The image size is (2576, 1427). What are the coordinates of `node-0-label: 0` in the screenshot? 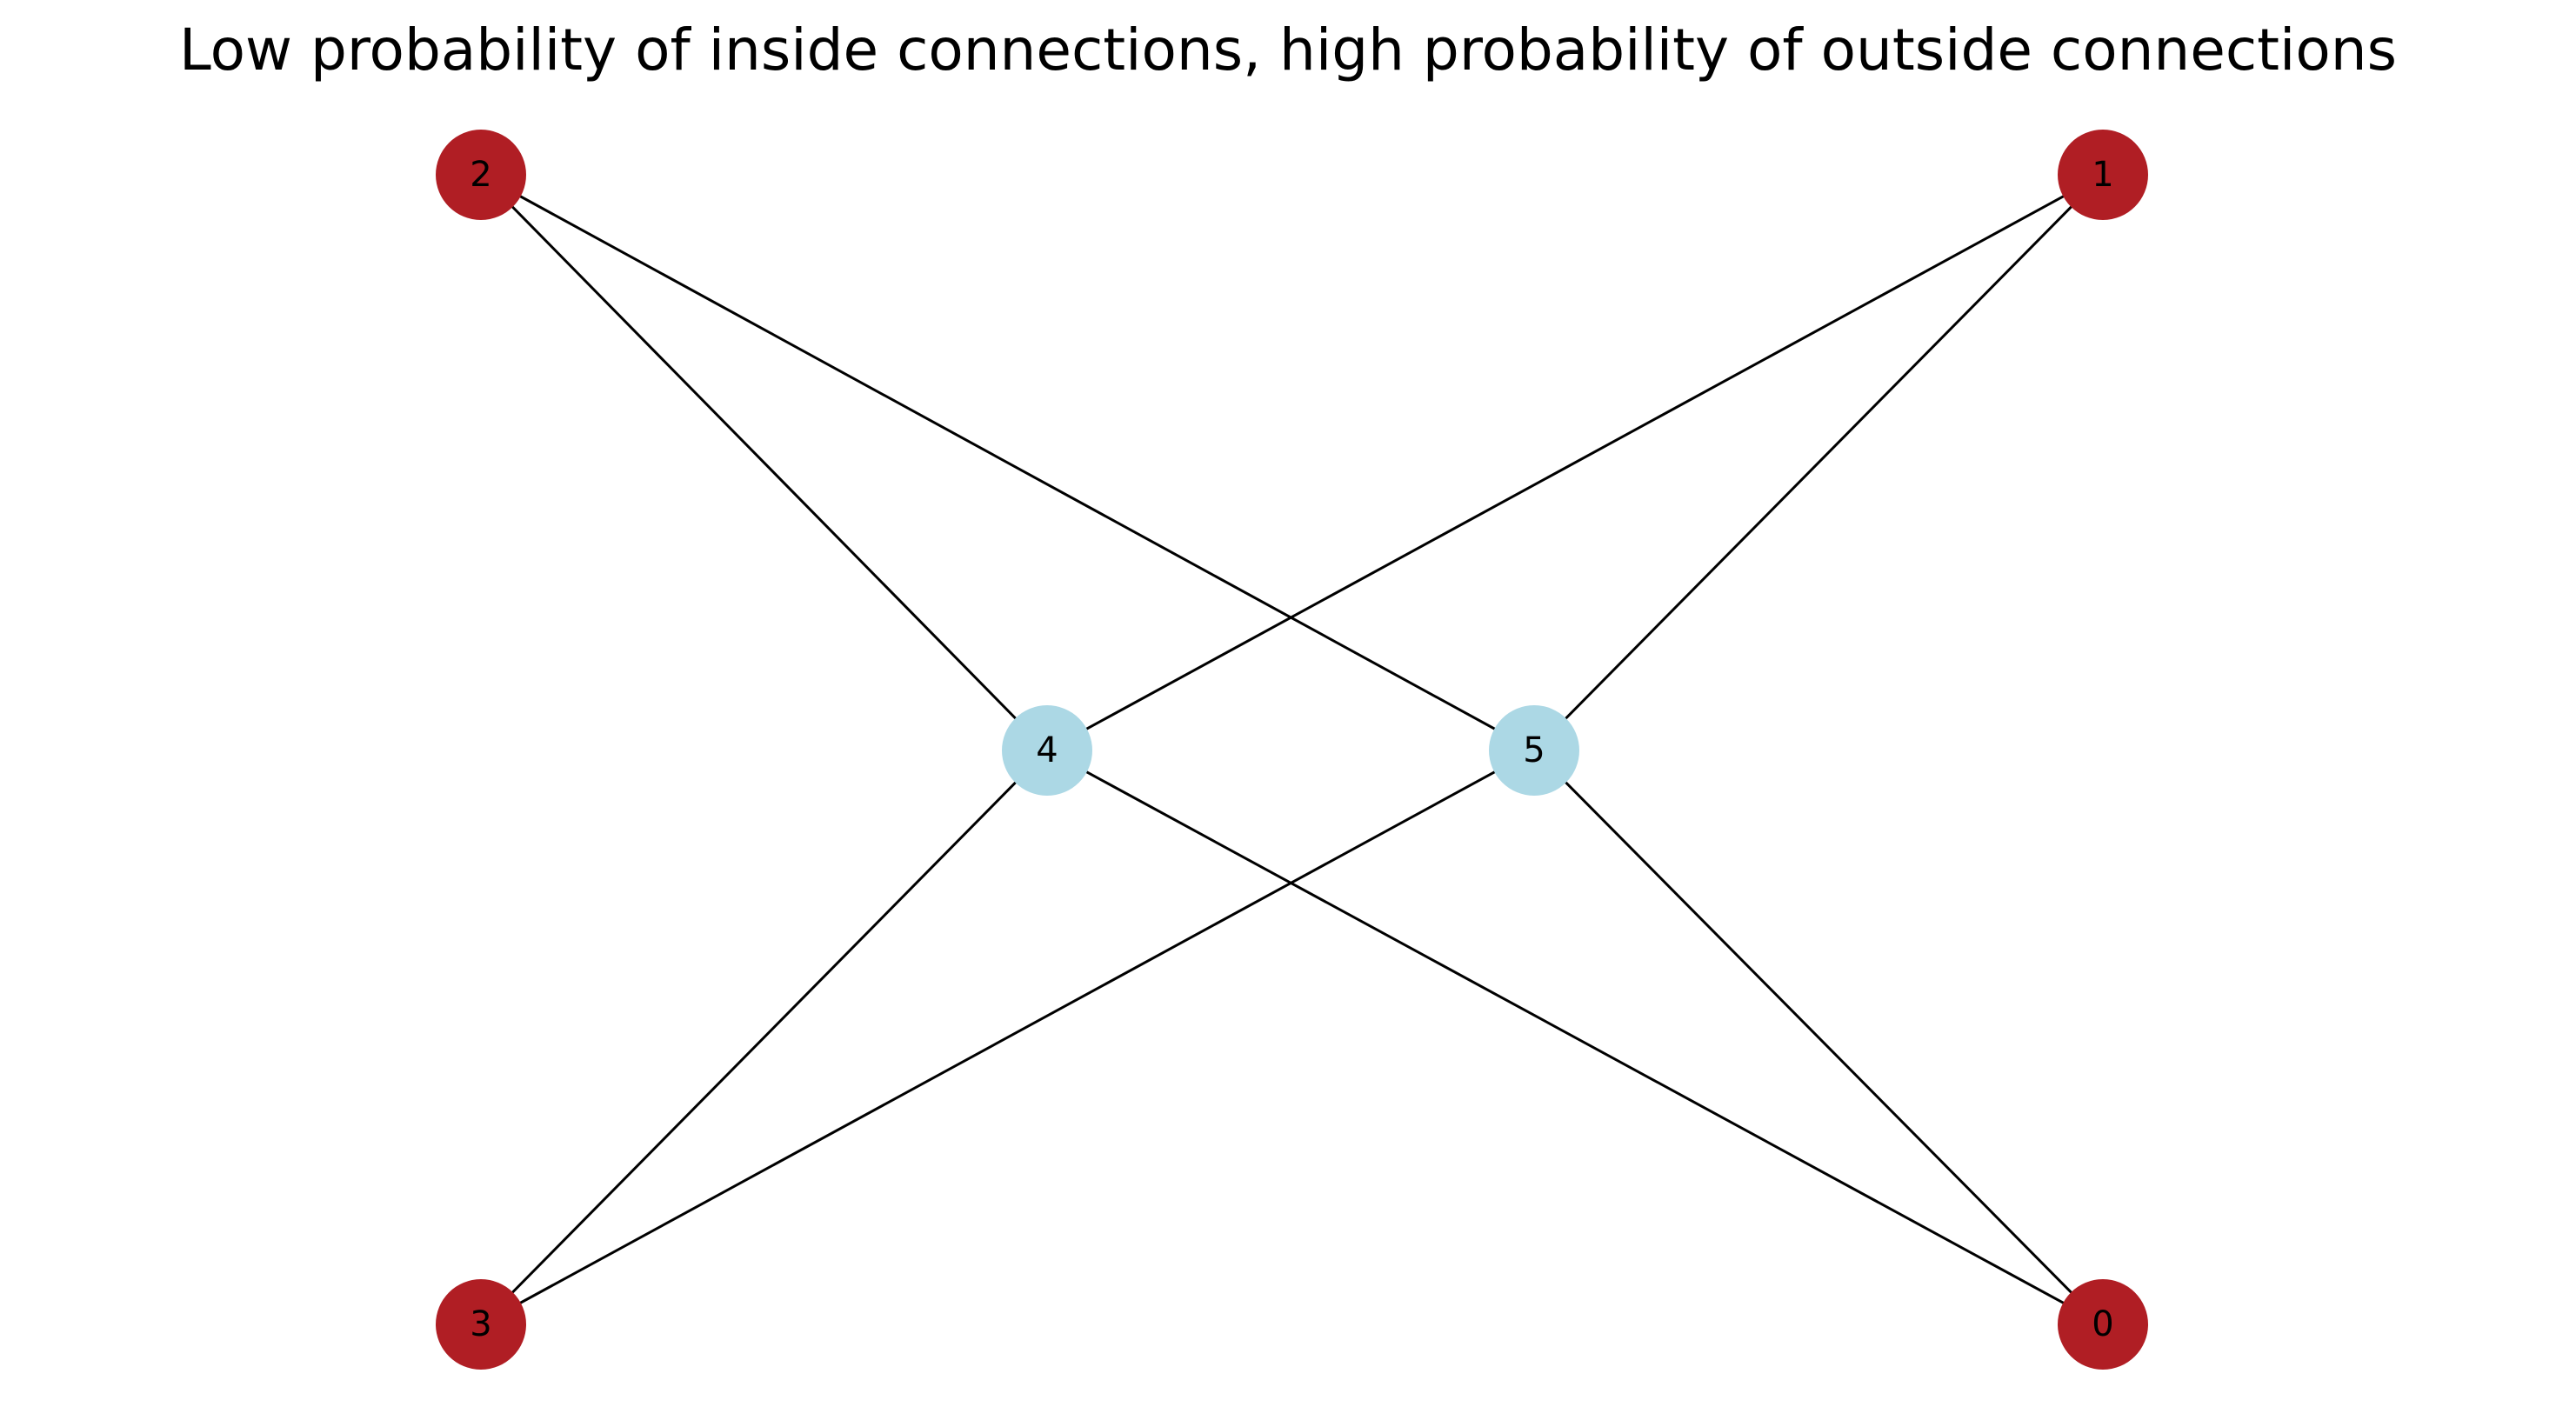 It's located at (2102, 1324).